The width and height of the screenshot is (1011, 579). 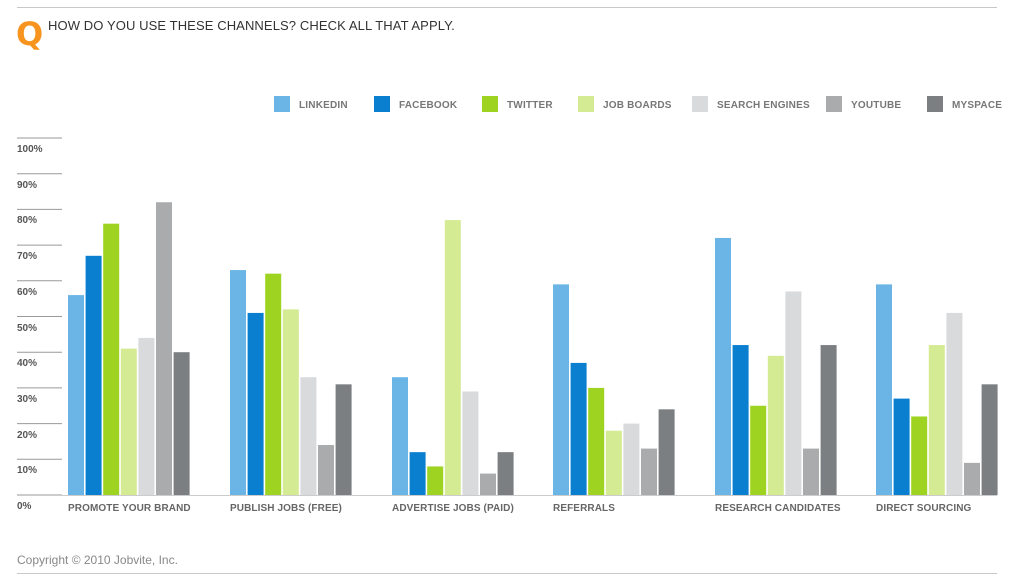 I want to click on y-tick-label: 0%, so click(x=24, y=506).